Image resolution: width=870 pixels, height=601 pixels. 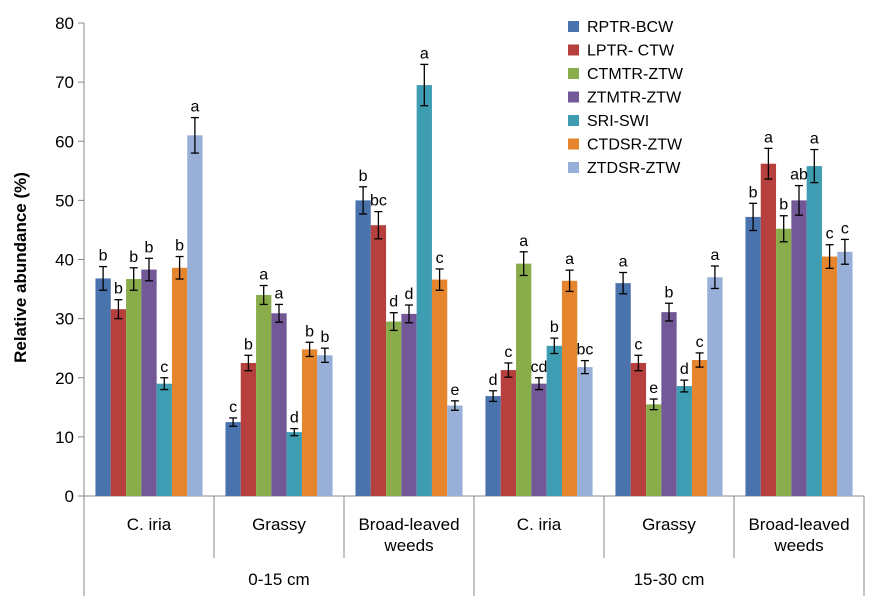 What do you see at coordinates (64, 82) in the screenshot?
I see `y-tick-label: 70` at bounding box center [64, 82].